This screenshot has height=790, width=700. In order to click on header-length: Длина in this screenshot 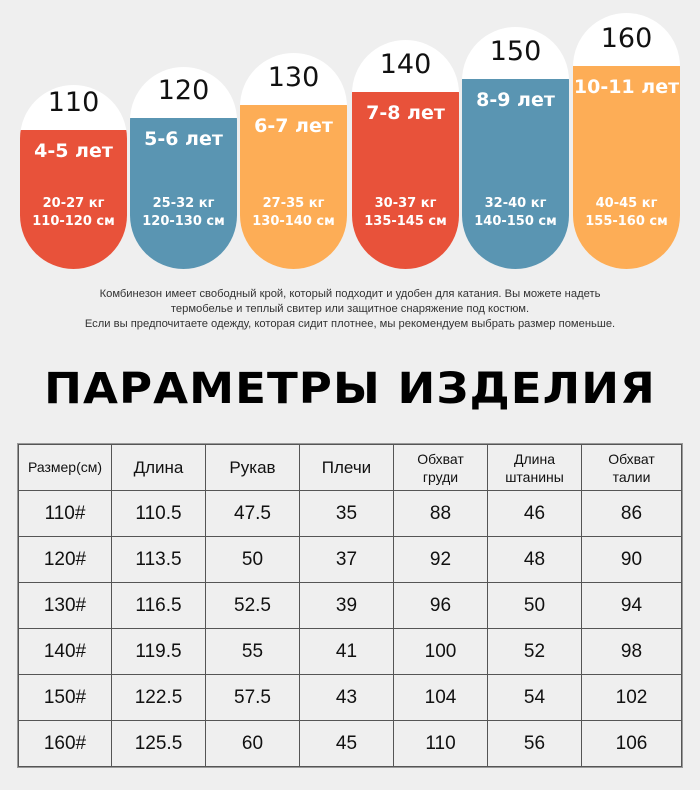, I will do `click(158, 467)`.